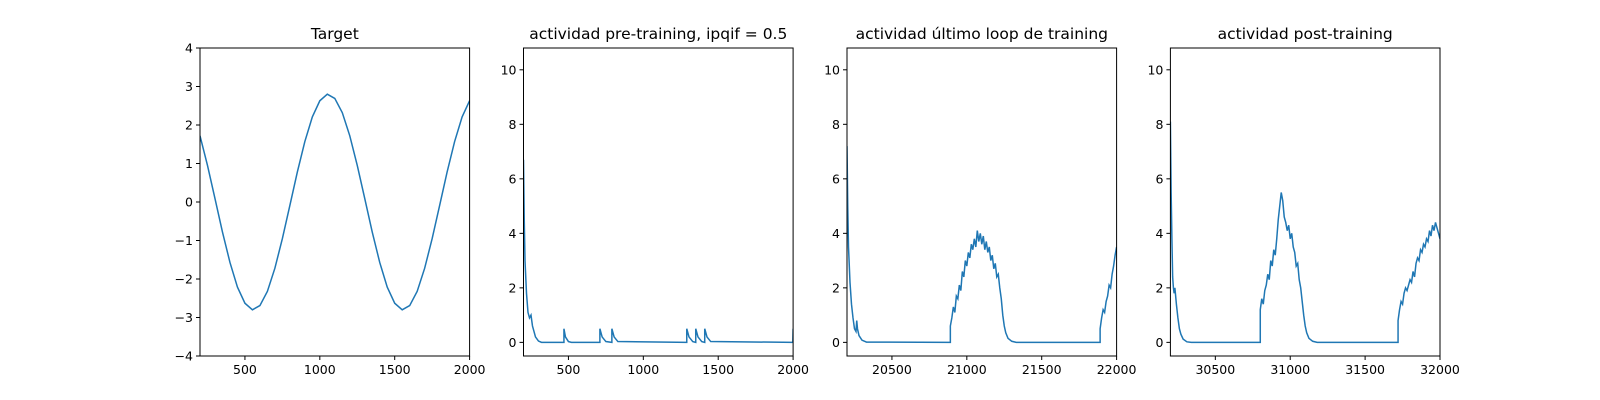 The height and width of the screenshot is (400, 1600). Describe the element at coordinates (1305, 34) in the screenshot. I see `chart-title: actividad post-training` at that location.